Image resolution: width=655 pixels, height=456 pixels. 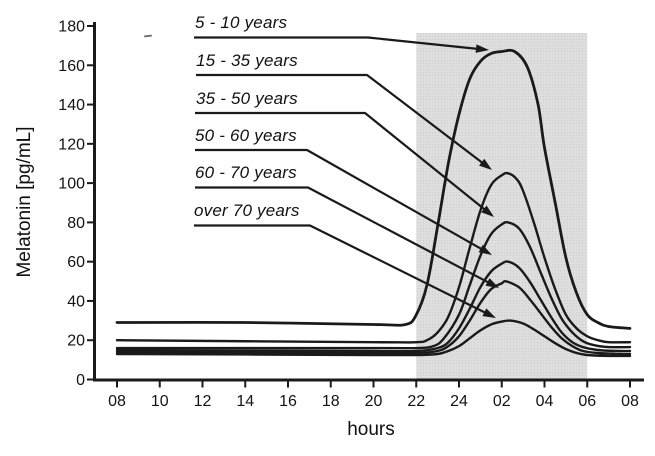 I want to click on x-tick-label: 16, so click(x=288, y=401).